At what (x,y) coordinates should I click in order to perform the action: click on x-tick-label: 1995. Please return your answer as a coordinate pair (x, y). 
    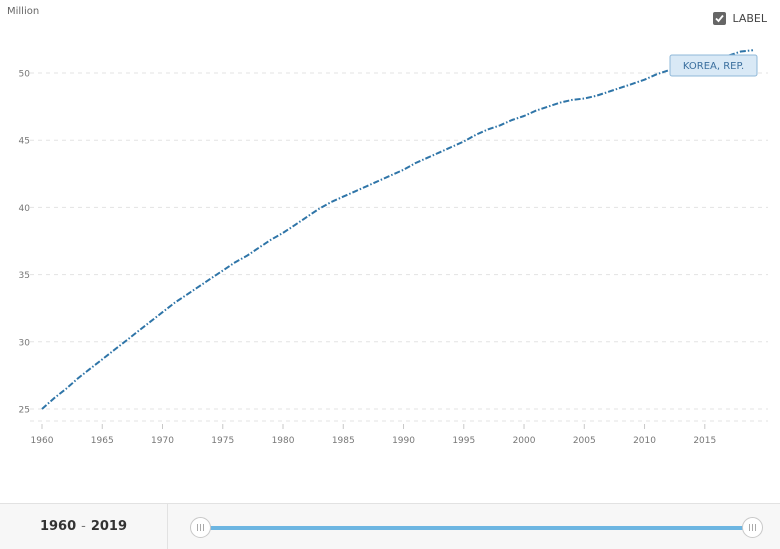
    Looking at the image, I should click on (463, 441).